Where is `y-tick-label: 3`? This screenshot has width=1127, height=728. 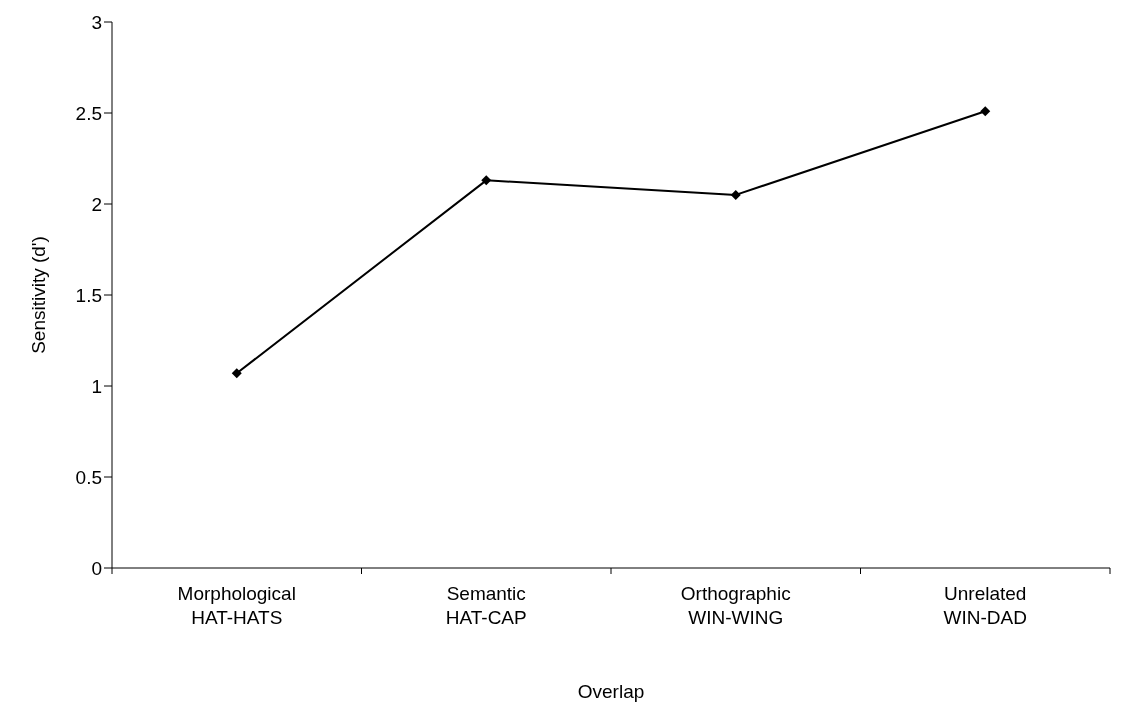 y-tick-label: 3 is located at coordinates (96, 22).